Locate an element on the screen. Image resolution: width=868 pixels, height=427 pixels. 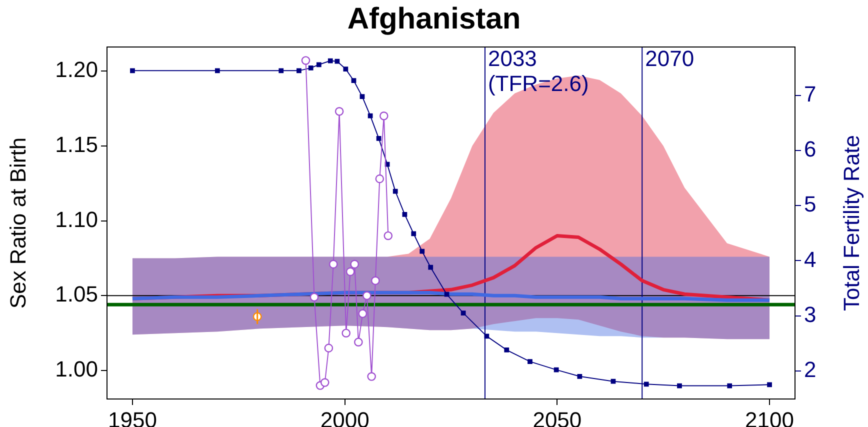
y2-tick-label: 2 is located at coordinates (810, 369).